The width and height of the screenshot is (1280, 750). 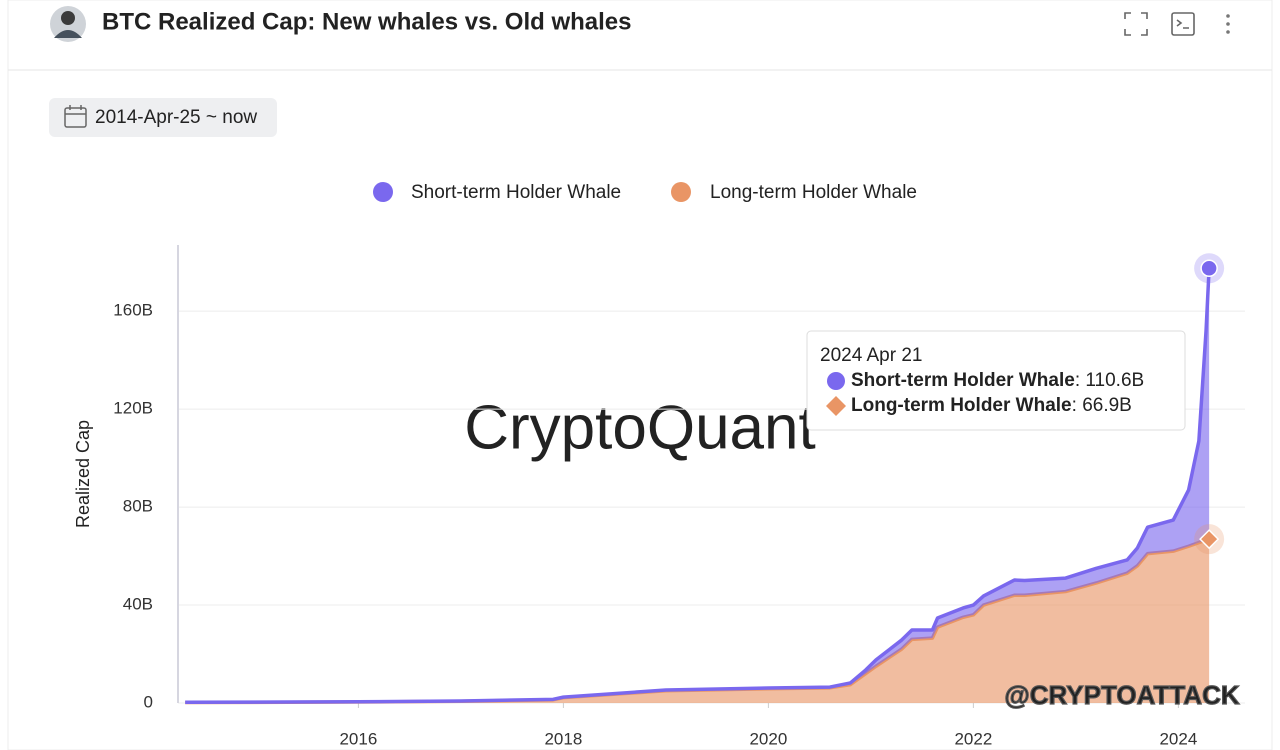 What do you see at coordinates (176, 117) in the screenshot?
I see `date-range: 2014-Apr-25 ~ now` at bounding box center [176, 117].